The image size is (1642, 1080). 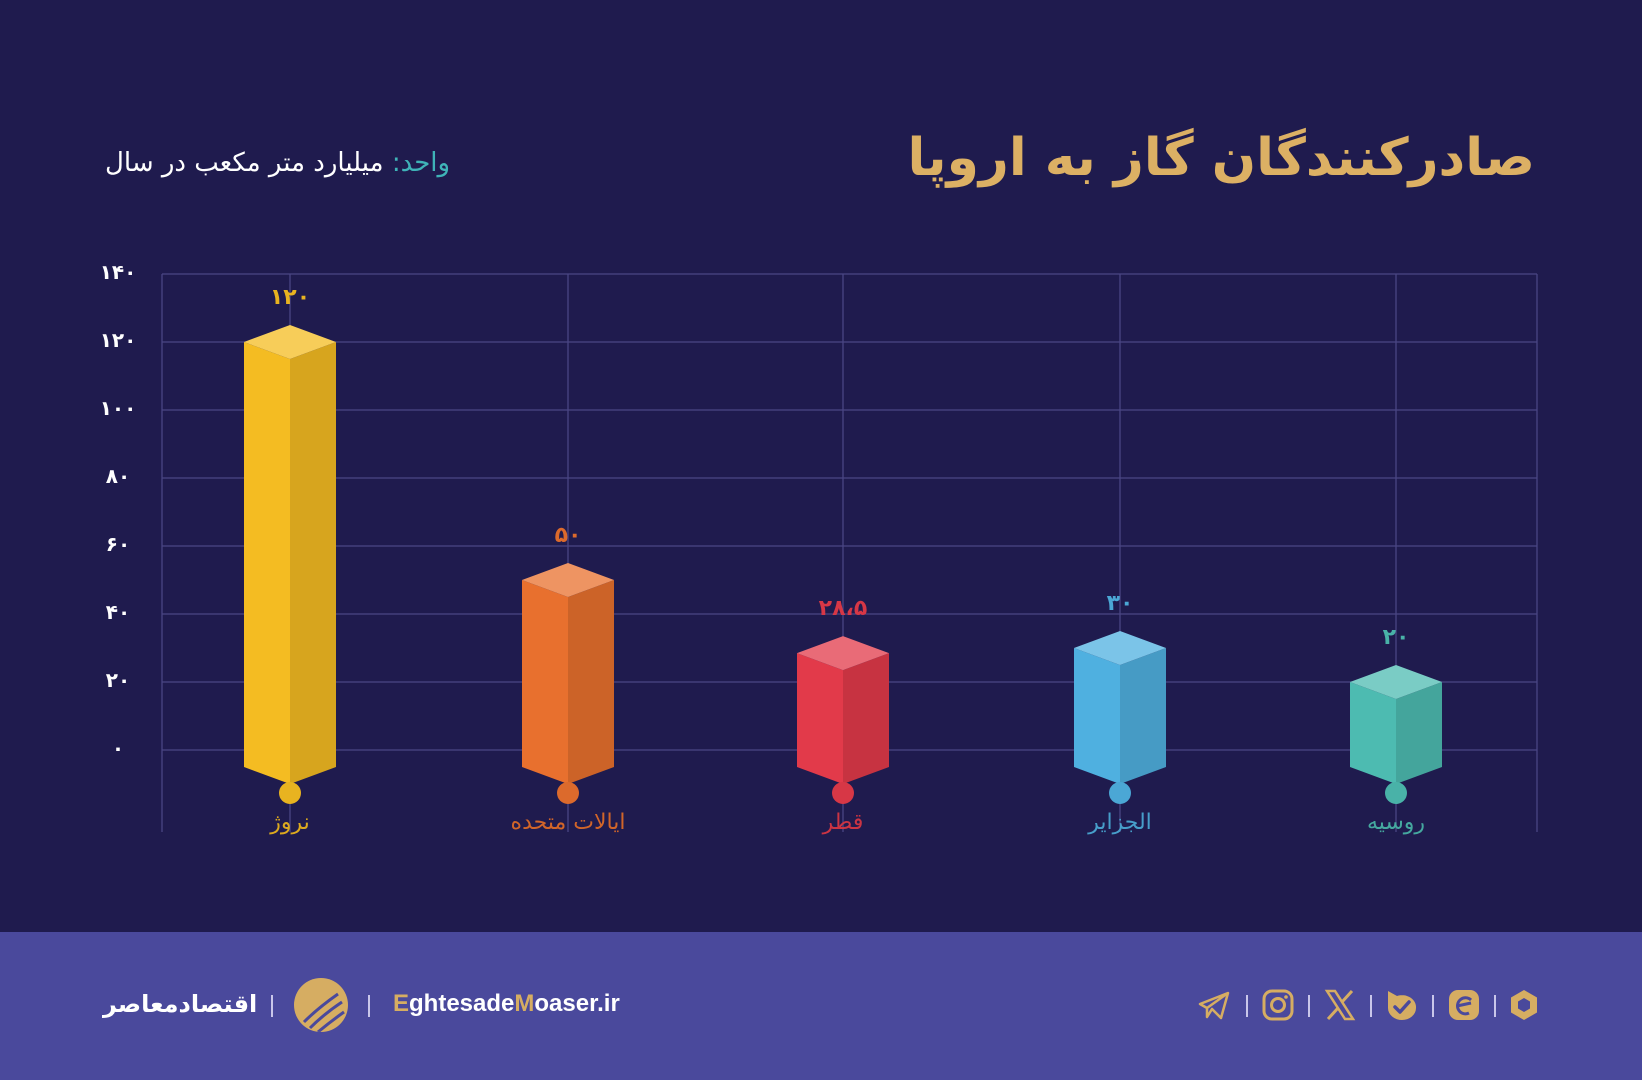 What do you see at coordinates (1402, 1005) in the screenshot?
I see `bale-icon` at bounding box center [1402, 1005].